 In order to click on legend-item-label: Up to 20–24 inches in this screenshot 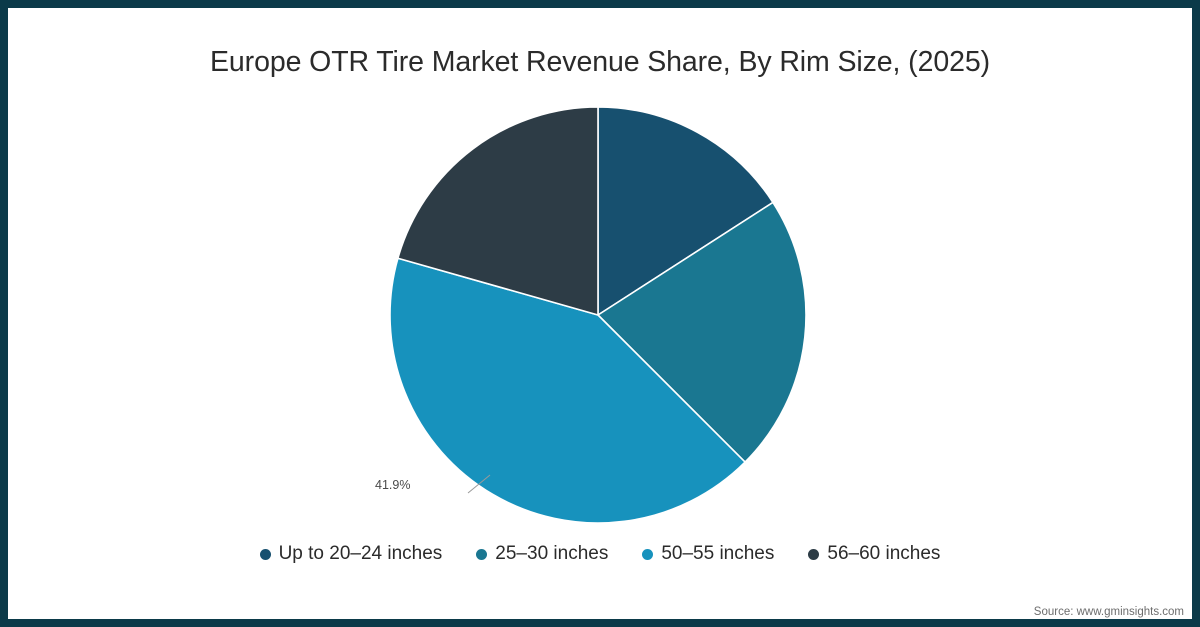, I will do `click(360, 553)`.